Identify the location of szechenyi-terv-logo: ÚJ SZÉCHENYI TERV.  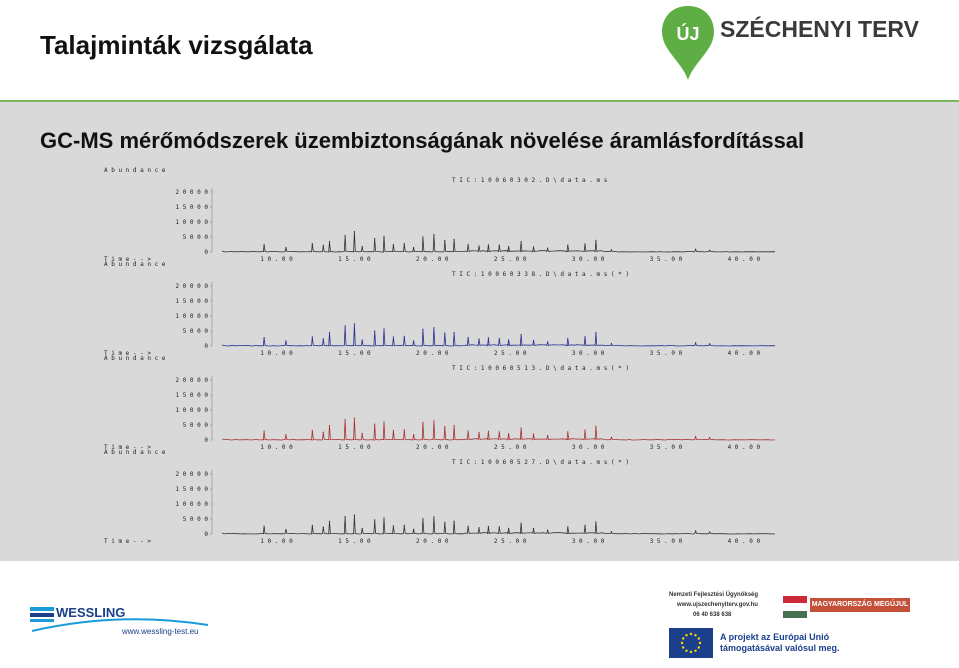
(790, 44).